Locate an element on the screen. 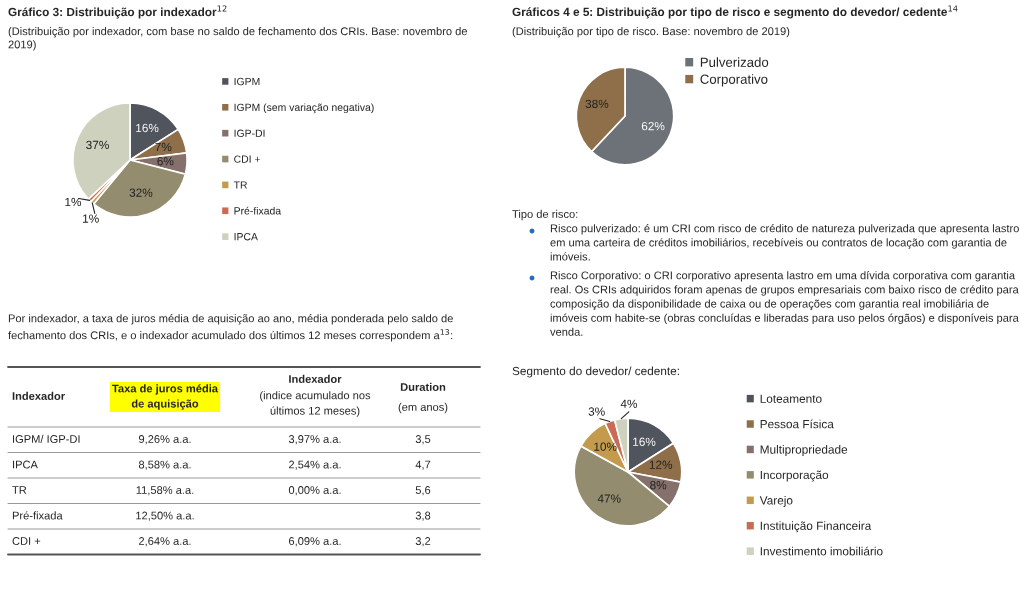  data-label: 47% is located at coordinates (609, 498).